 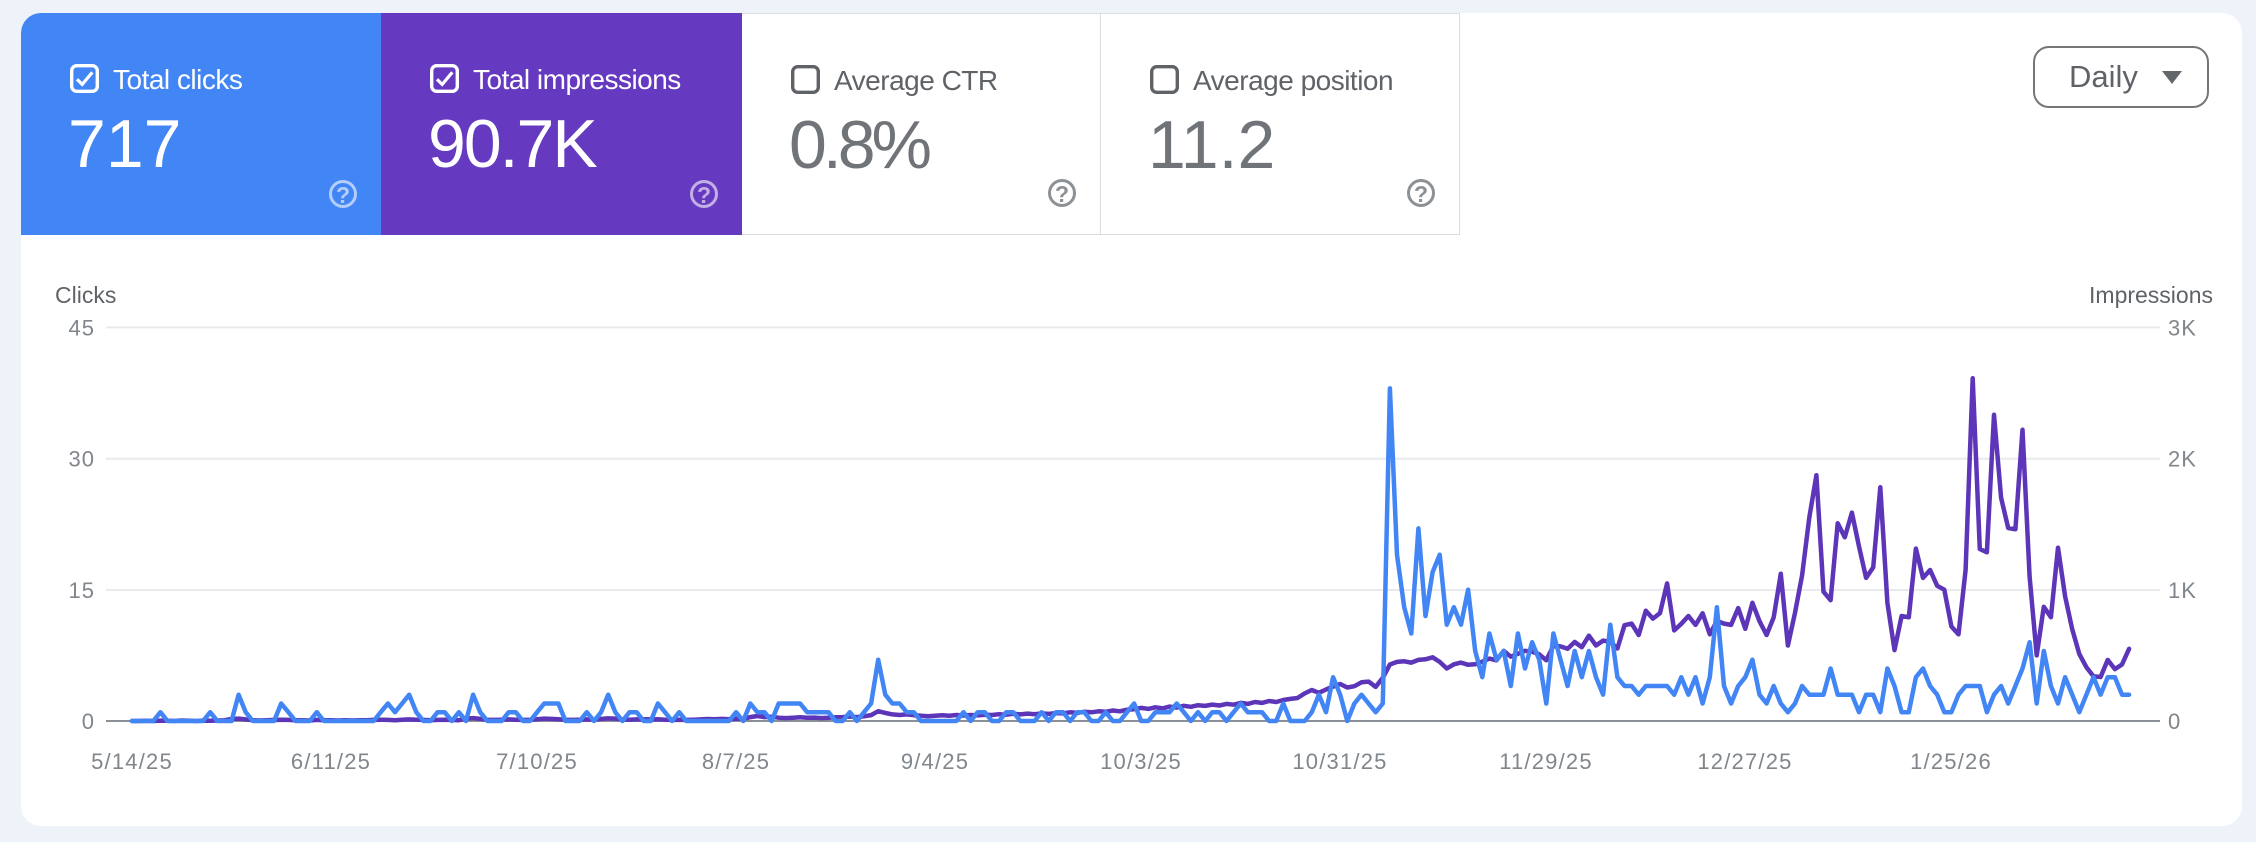 What do you see at coordinates (1546, 761) in the screenshot?
I see `svg-text: 11/29/25` at bounding box center [1546, 761].